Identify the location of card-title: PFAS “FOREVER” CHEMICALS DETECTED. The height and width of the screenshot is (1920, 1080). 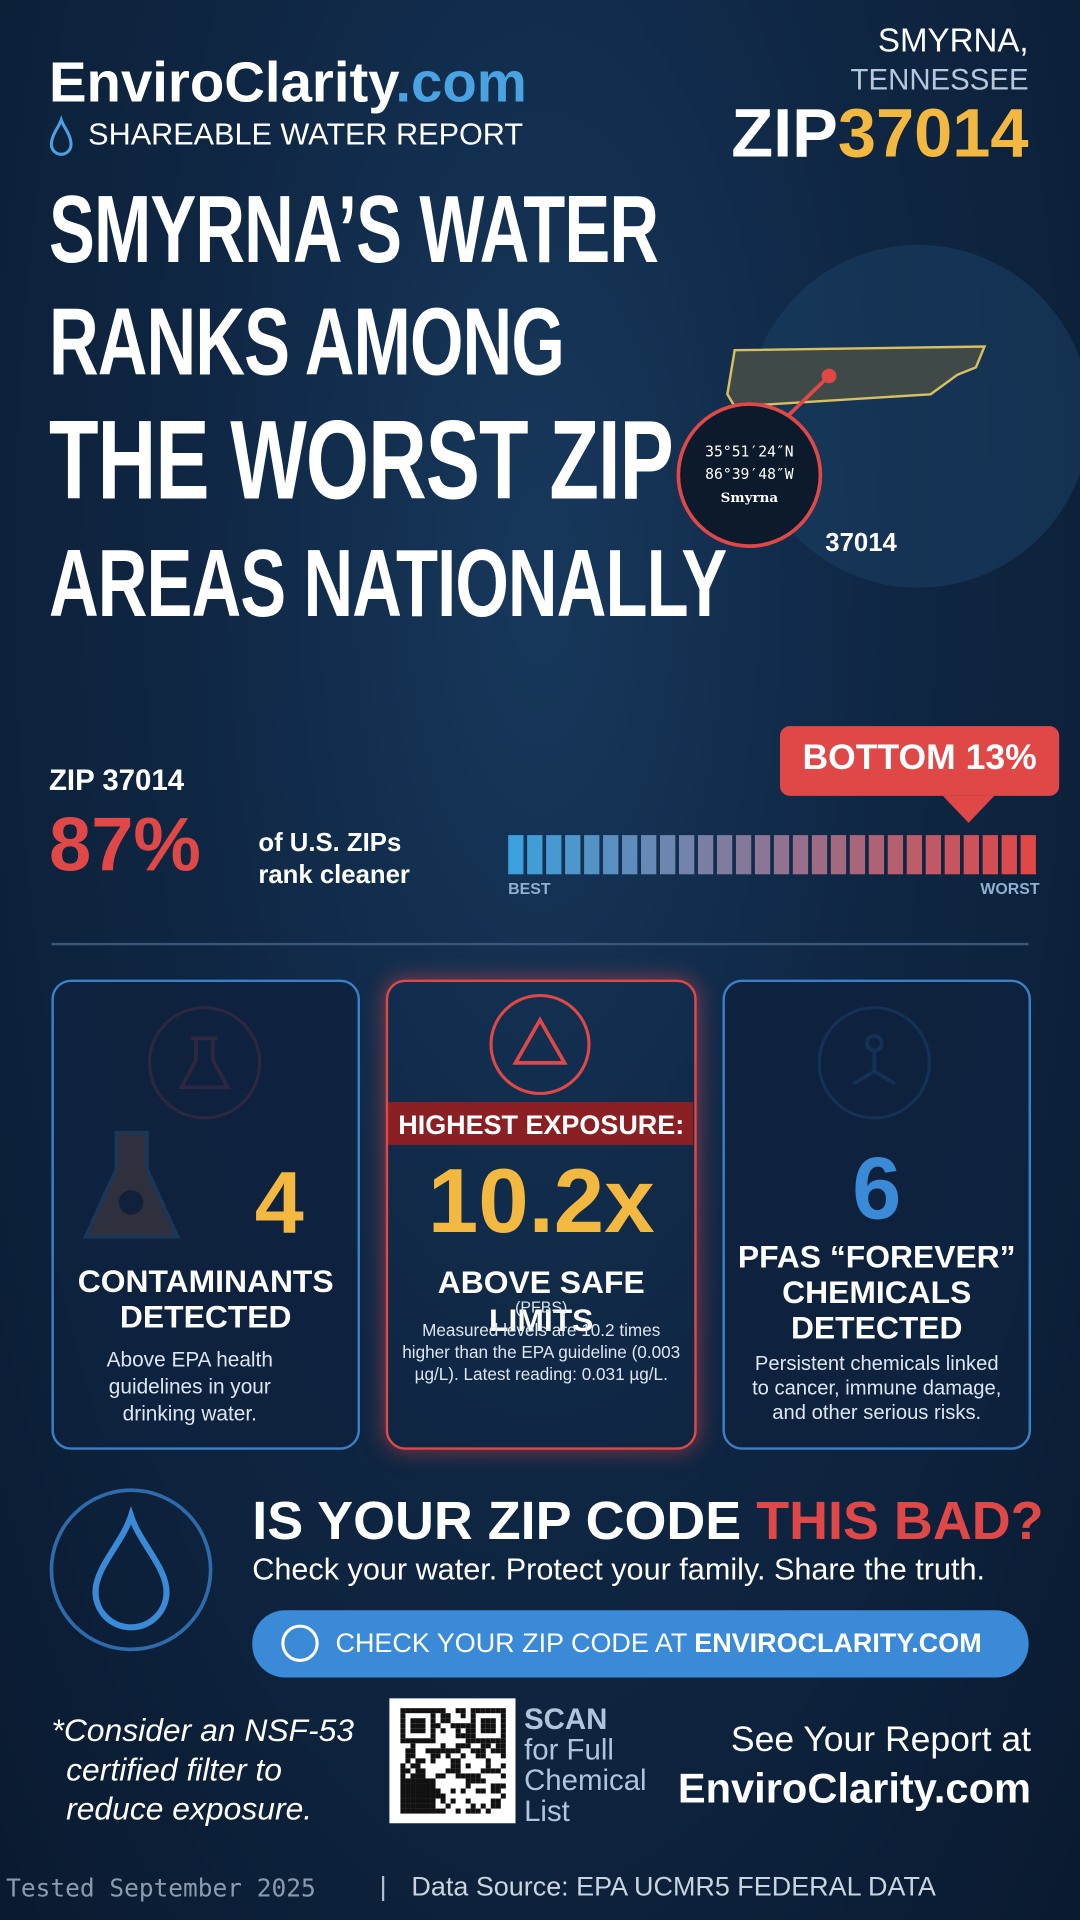
(877, 1292).